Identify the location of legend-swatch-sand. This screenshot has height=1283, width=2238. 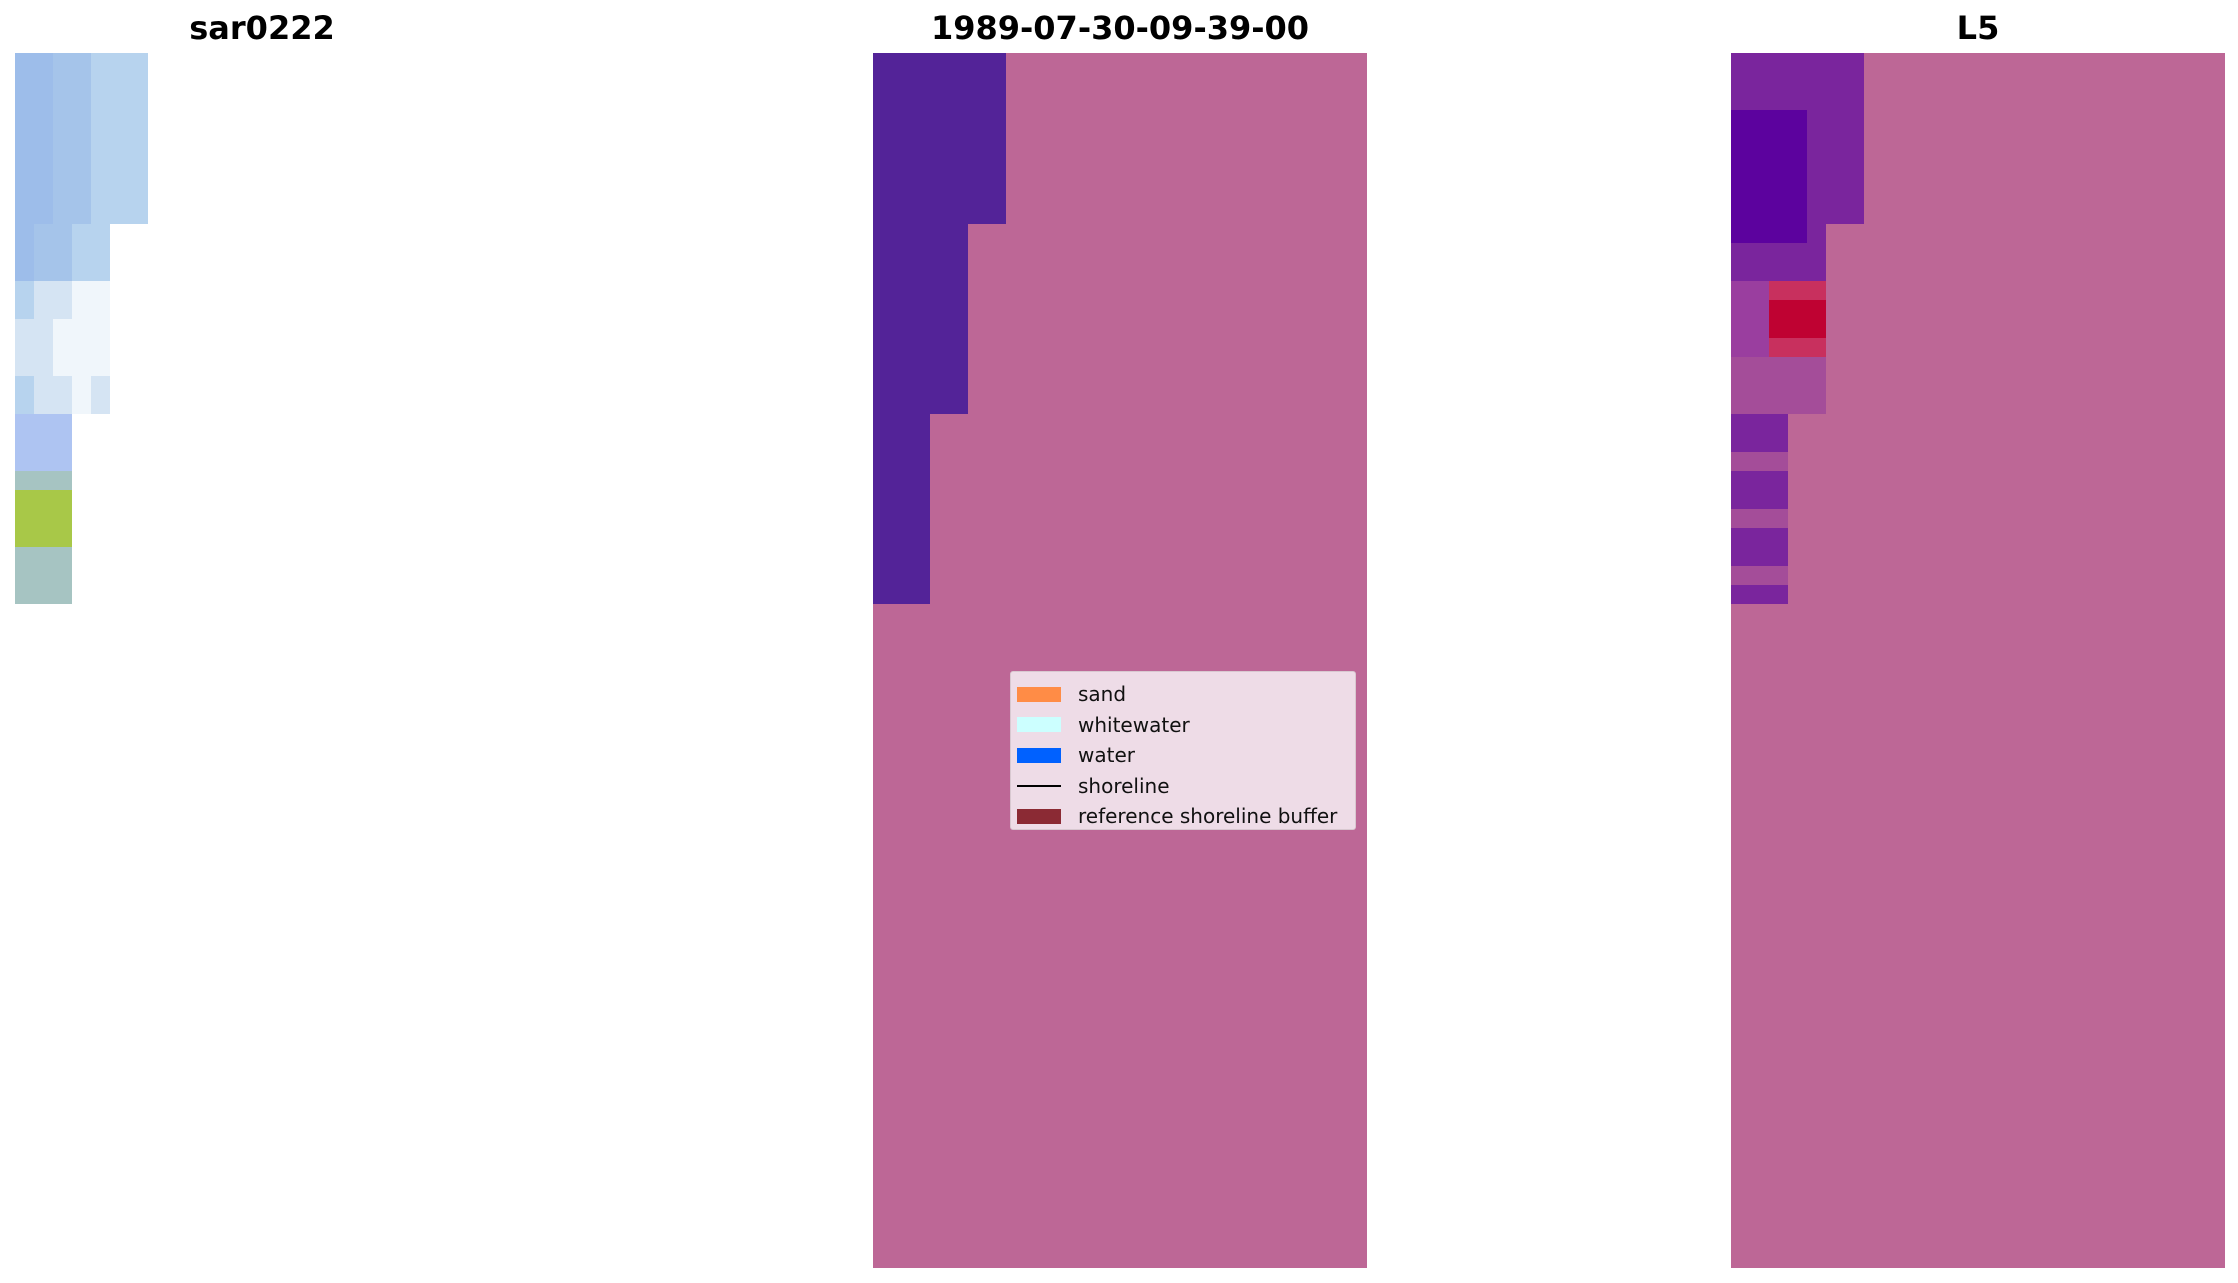
(1039, 694).